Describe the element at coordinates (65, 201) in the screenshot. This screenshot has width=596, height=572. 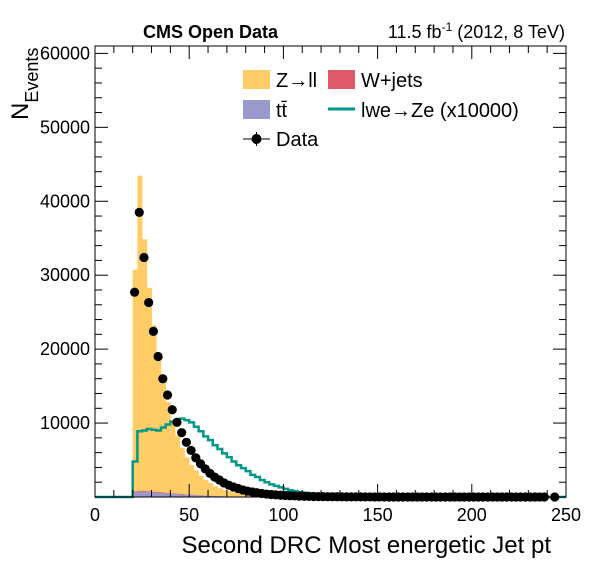
I see `y-tick-label: 40000` at that location.